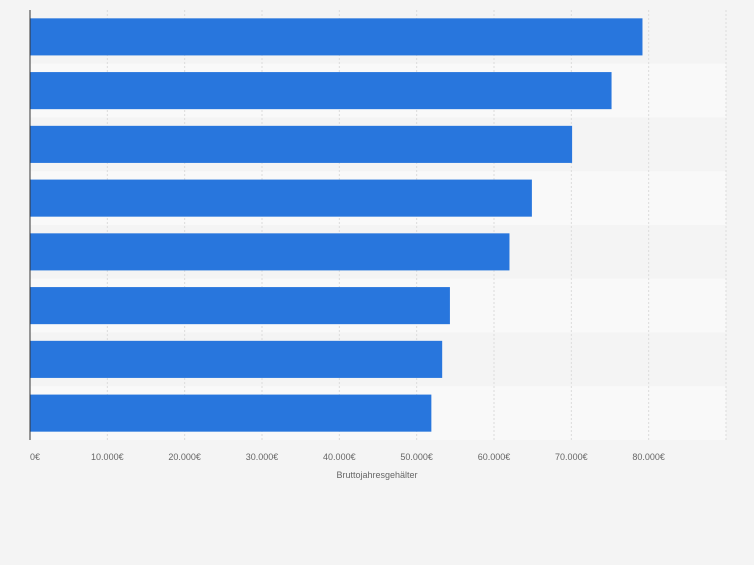 This screenshot has height=565, width=754. I want to click on x-tick-label: 50.000€, so click(416, 457).